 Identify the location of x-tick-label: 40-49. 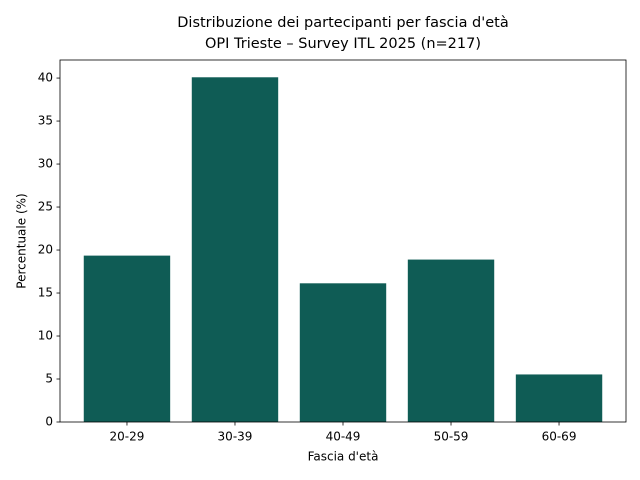
(343, 437).